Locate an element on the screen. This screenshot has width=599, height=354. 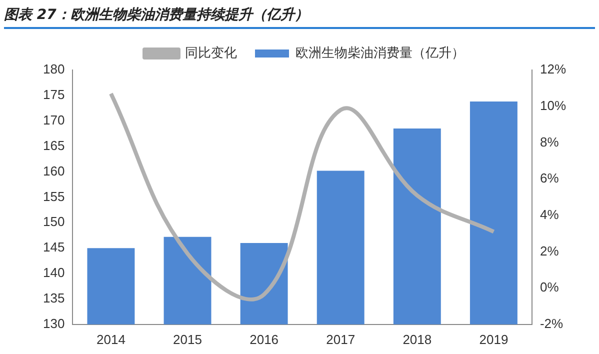
y-tick-label: 180 is located at coordinates (53, 69).